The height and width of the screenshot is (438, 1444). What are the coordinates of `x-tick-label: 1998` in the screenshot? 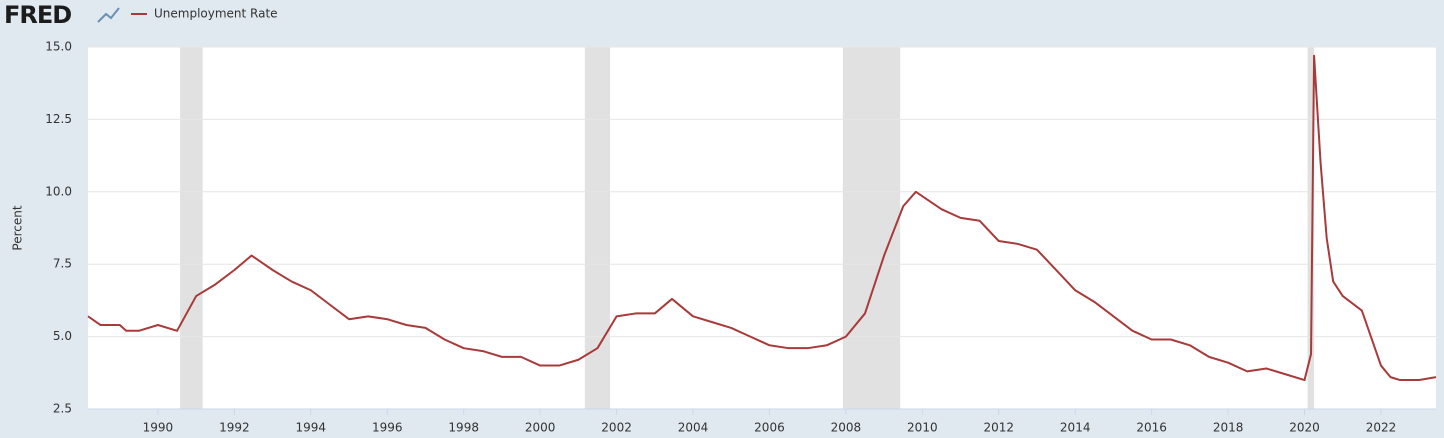 It's located at (463, 428).